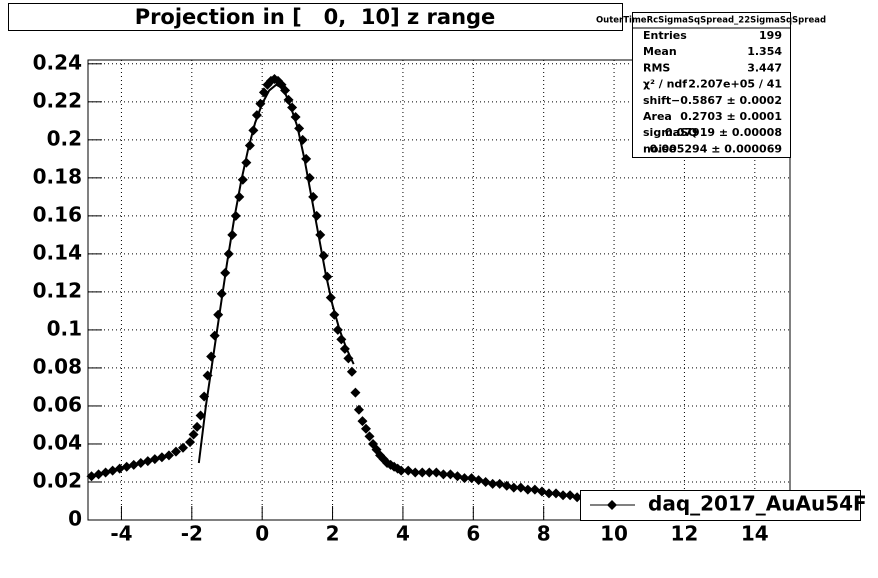  Describe the element at coordinates (57, 252) in the screenshot. I see `y-tick-label: 0.14` at that location.